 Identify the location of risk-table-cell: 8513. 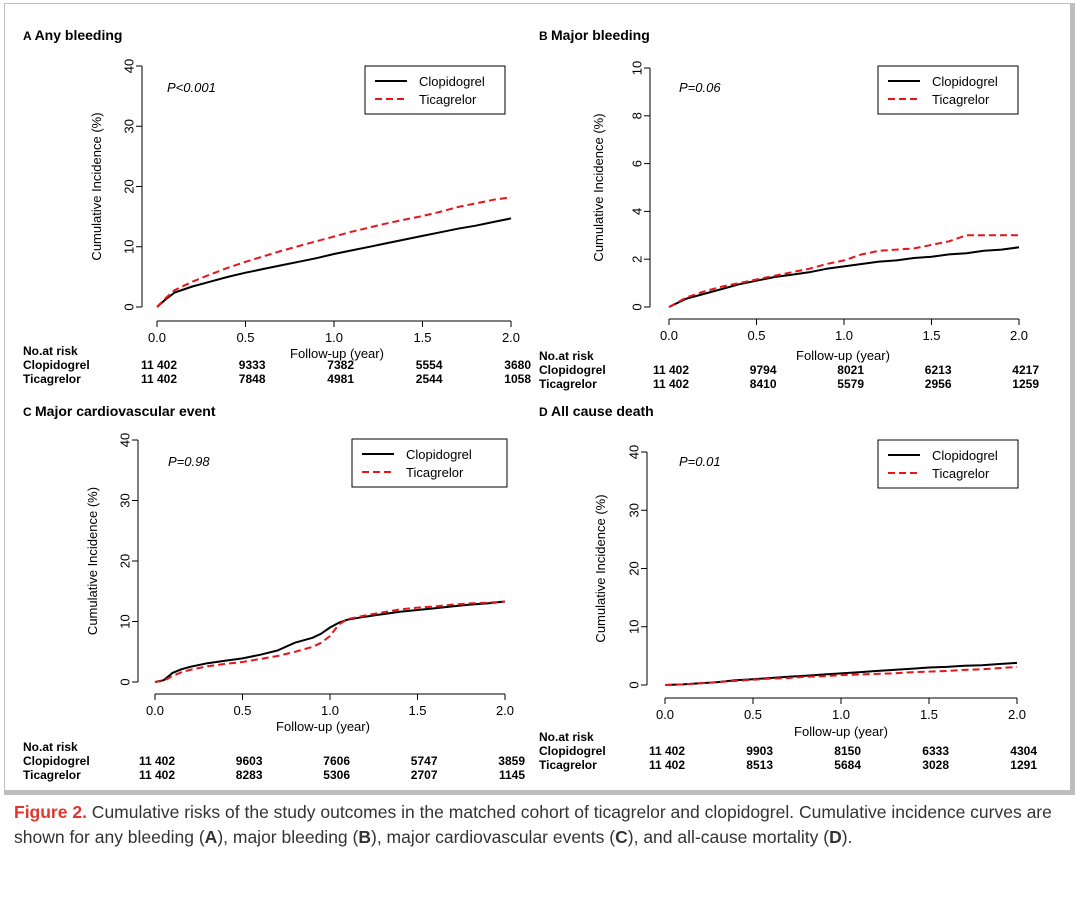
(759, 765).